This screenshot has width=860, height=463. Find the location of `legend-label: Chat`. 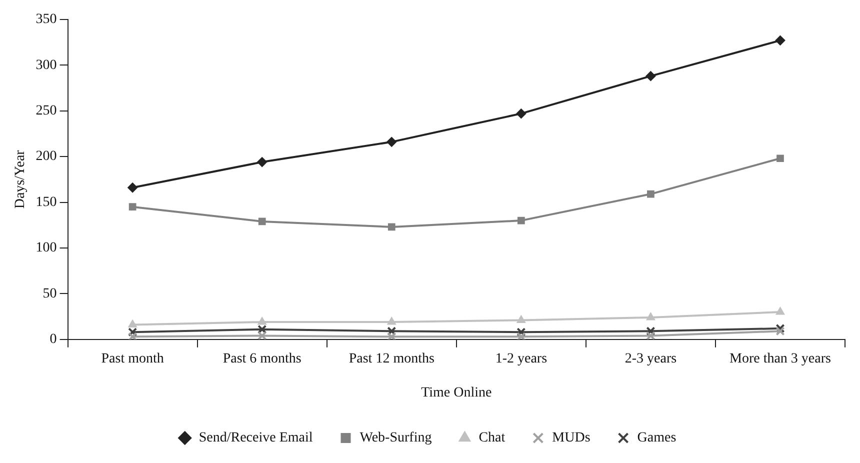

legend-label: Chat is located at coordinates (492, 438).